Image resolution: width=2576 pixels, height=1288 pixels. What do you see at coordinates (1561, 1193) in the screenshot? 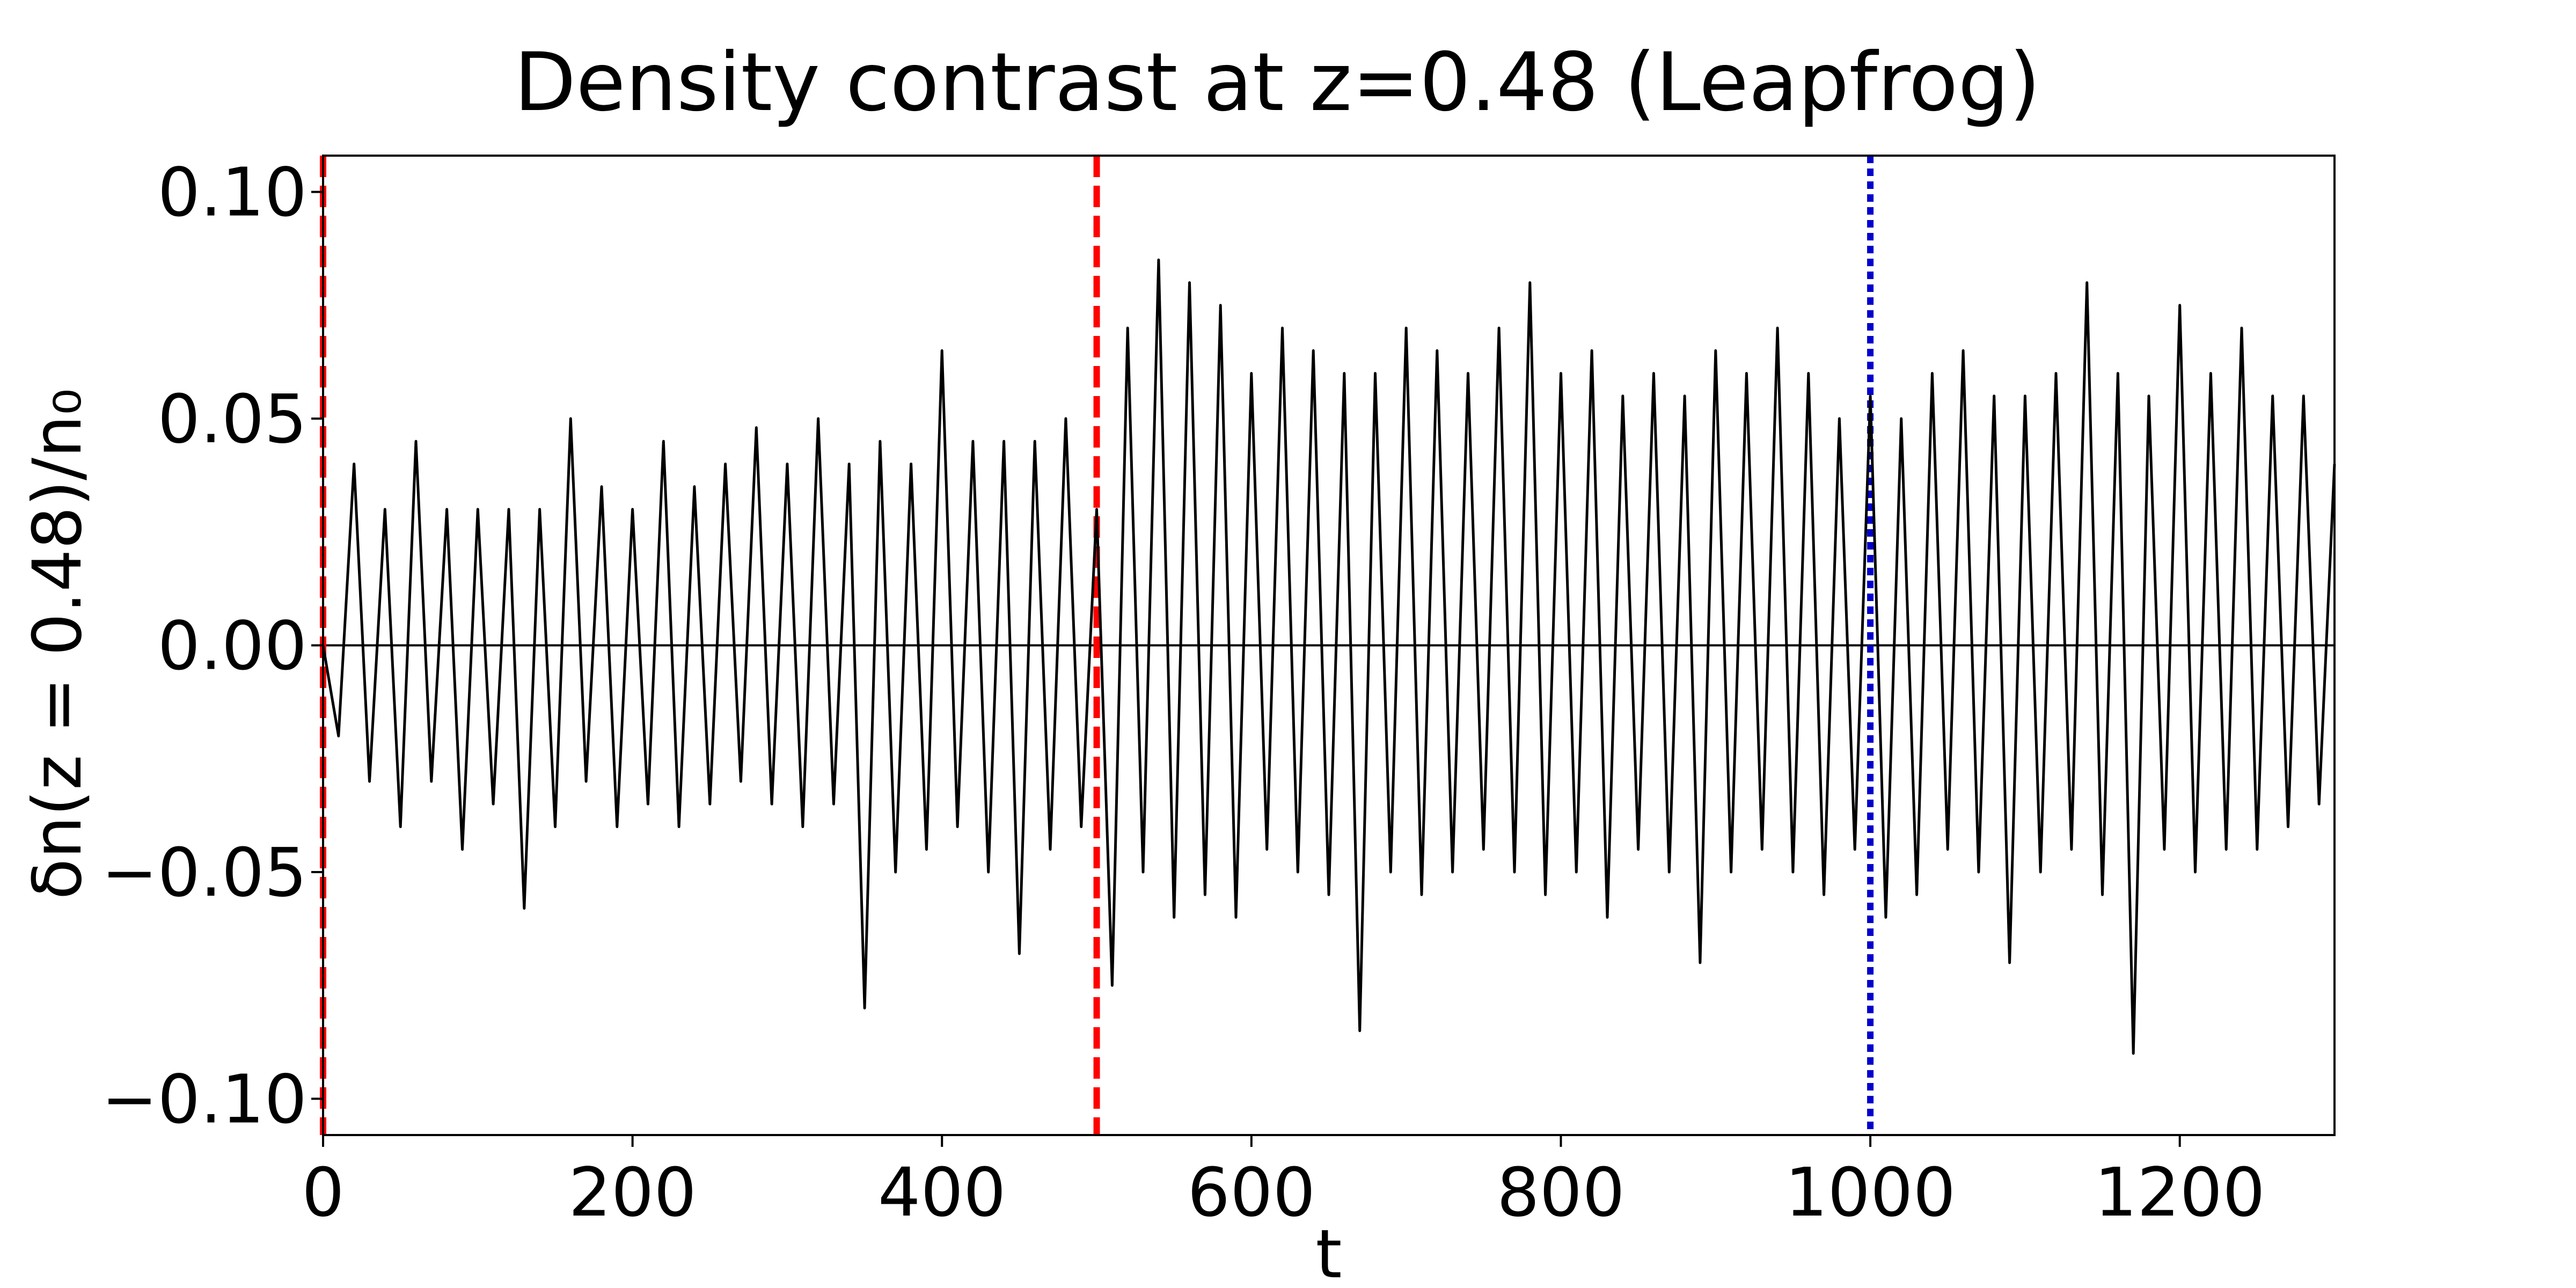
I see `x-tick-label: 800` at bounding box center [1561, 1193].